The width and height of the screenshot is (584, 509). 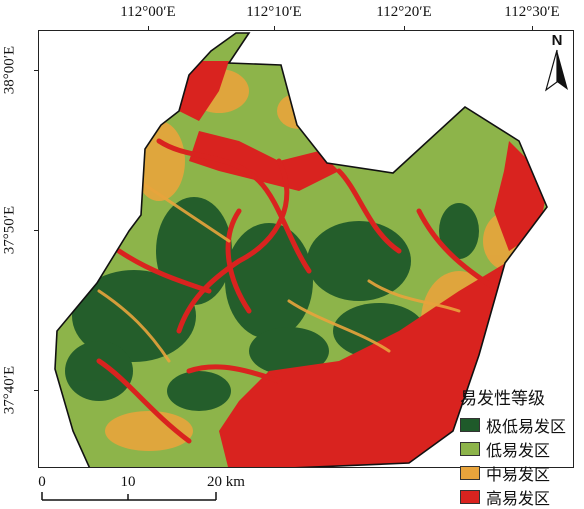 I want to click on legend-swatch-medium, so click(x=470, y=473).